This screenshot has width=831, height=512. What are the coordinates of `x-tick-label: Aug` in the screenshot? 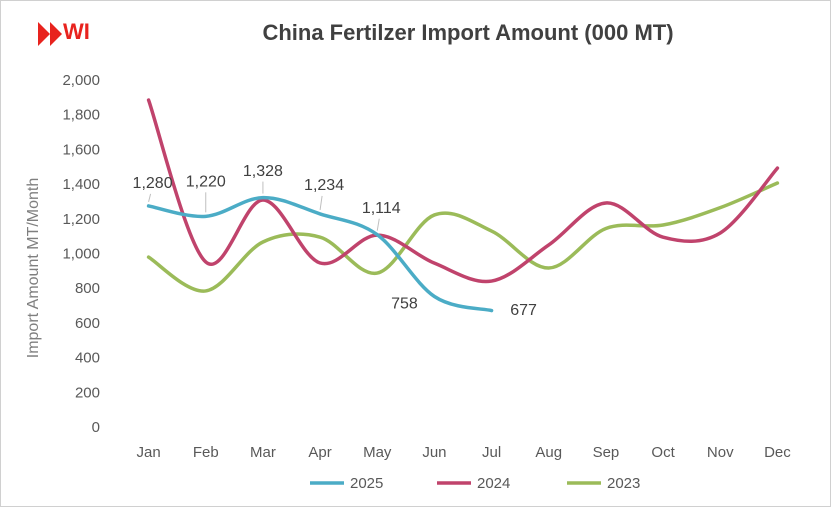 It's located at (548, 452).